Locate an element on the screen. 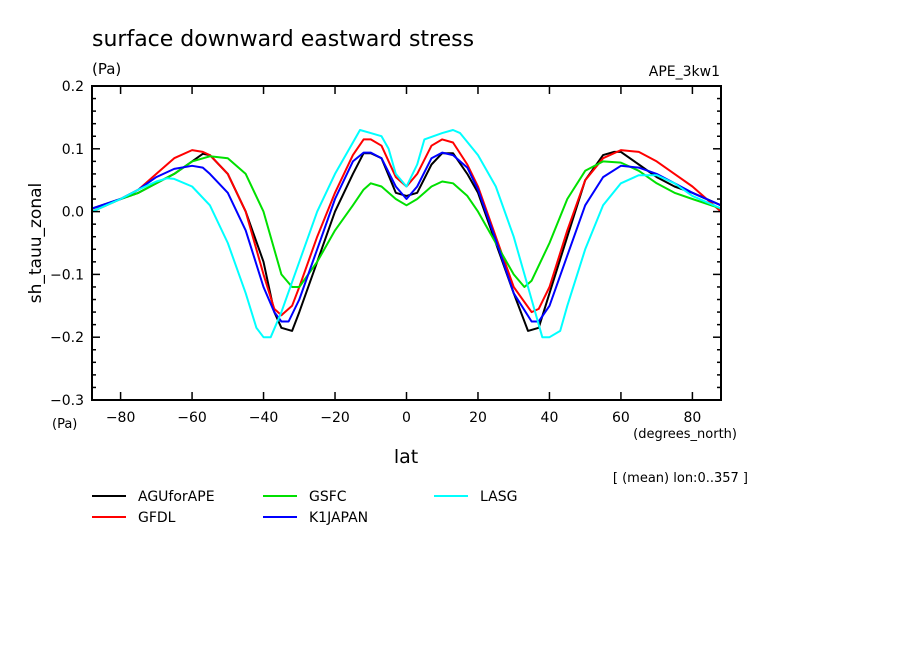  y-tick-label: 0.2 is located at coordinates (73, 87).